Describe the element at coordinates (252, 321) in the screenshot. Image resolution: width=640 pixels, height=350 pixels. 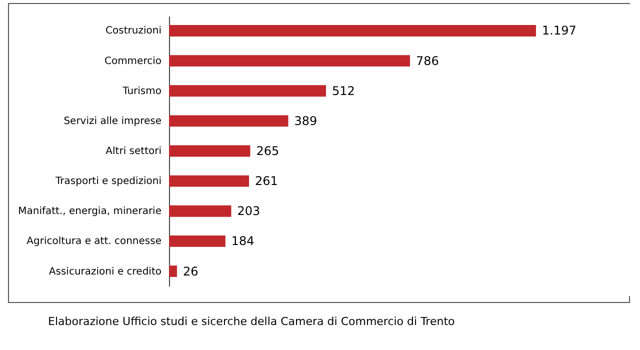
I see `text: Elaborazione Ufficio studi e sicerche della Camera di Commercio di Trento` at that location.